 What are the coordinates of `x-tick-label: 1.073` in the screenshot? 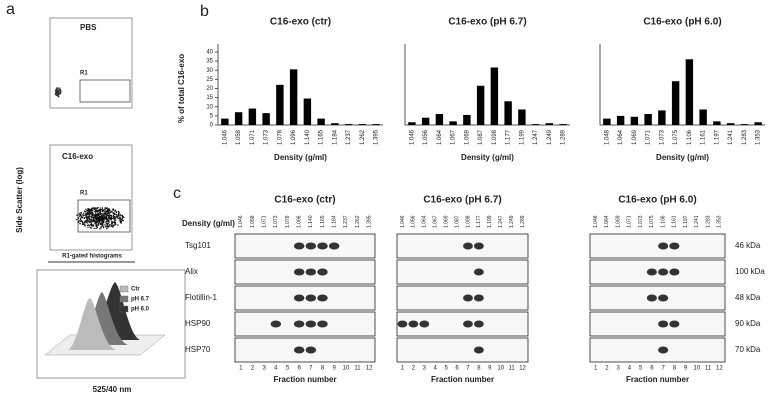 It's located at (267, 137).